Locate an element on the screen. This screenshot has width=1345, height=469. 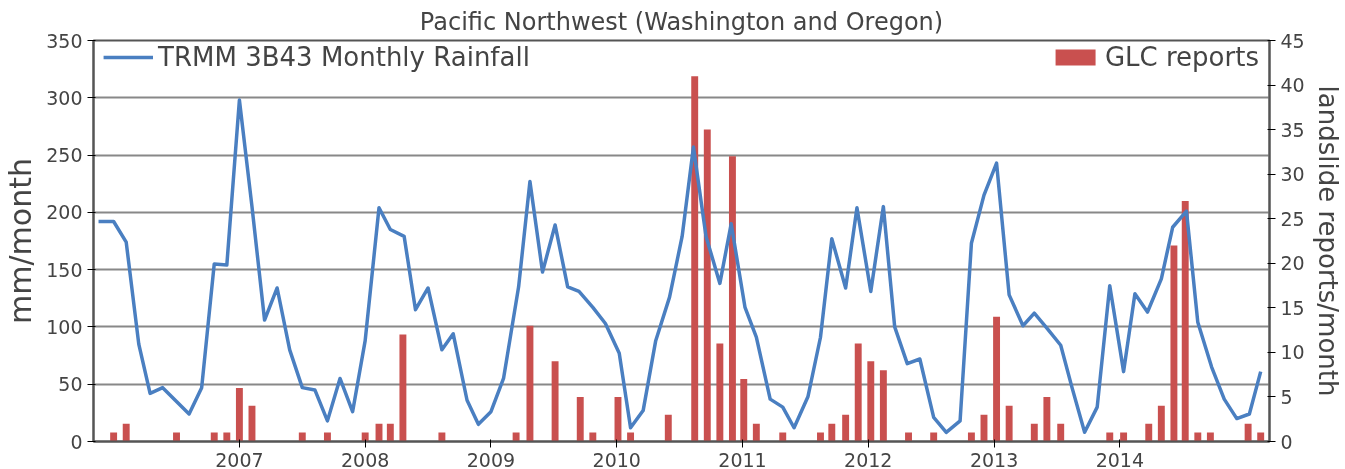
y-tick-label: 150 is located at coordinates (64, 269).